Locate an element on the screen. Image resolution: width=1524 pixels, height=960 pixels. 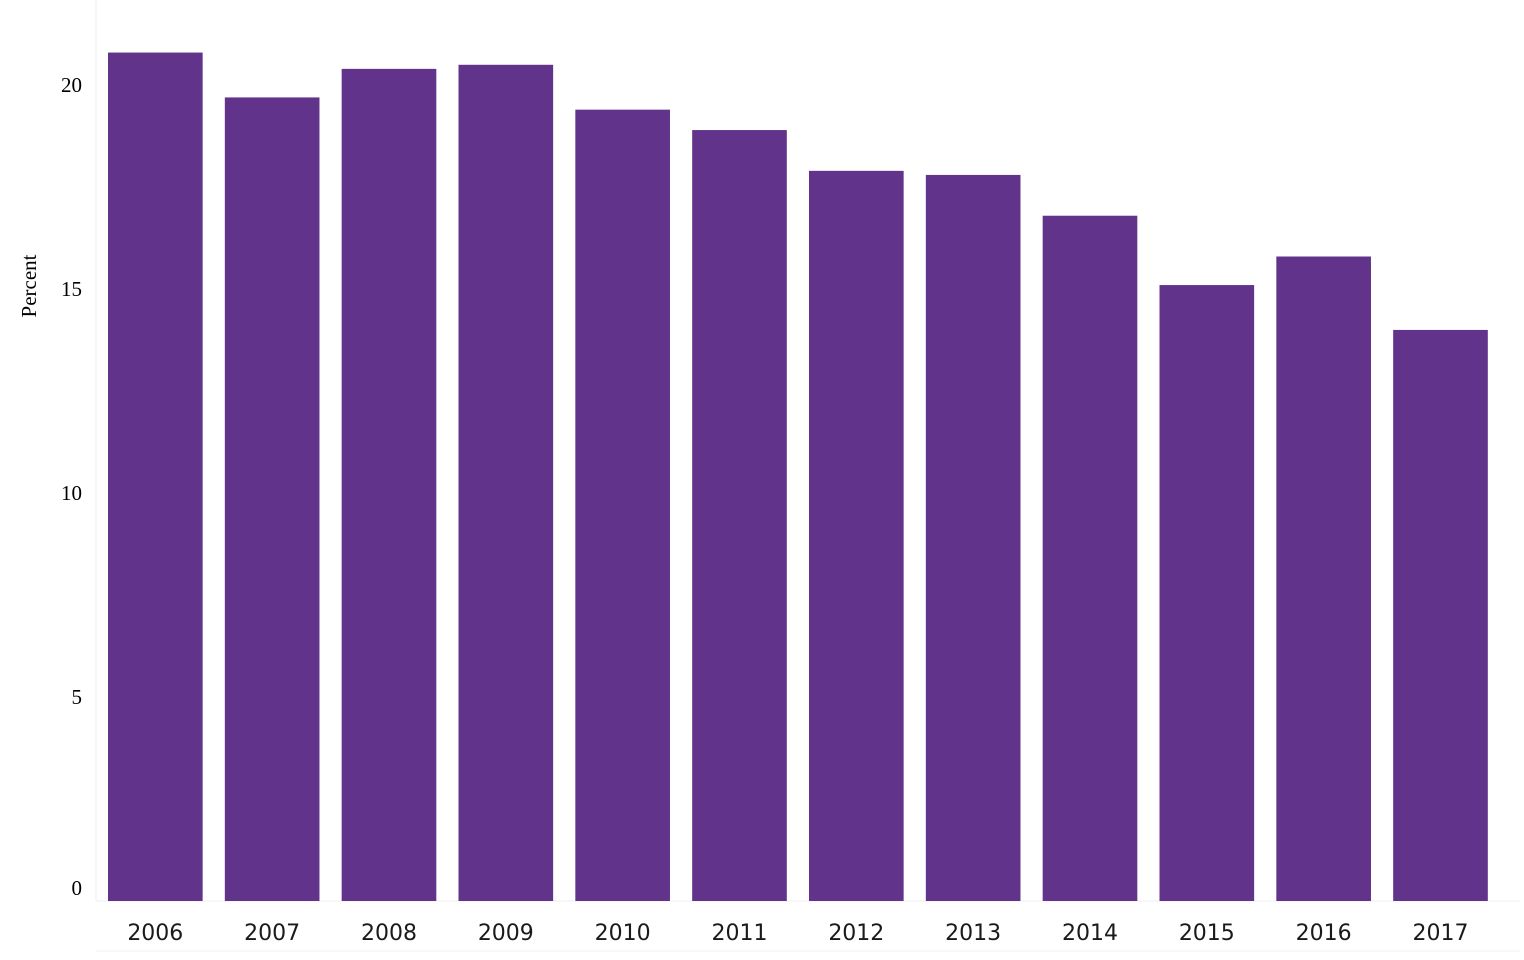
bar-2017 is located at coordinates (1440, 615).